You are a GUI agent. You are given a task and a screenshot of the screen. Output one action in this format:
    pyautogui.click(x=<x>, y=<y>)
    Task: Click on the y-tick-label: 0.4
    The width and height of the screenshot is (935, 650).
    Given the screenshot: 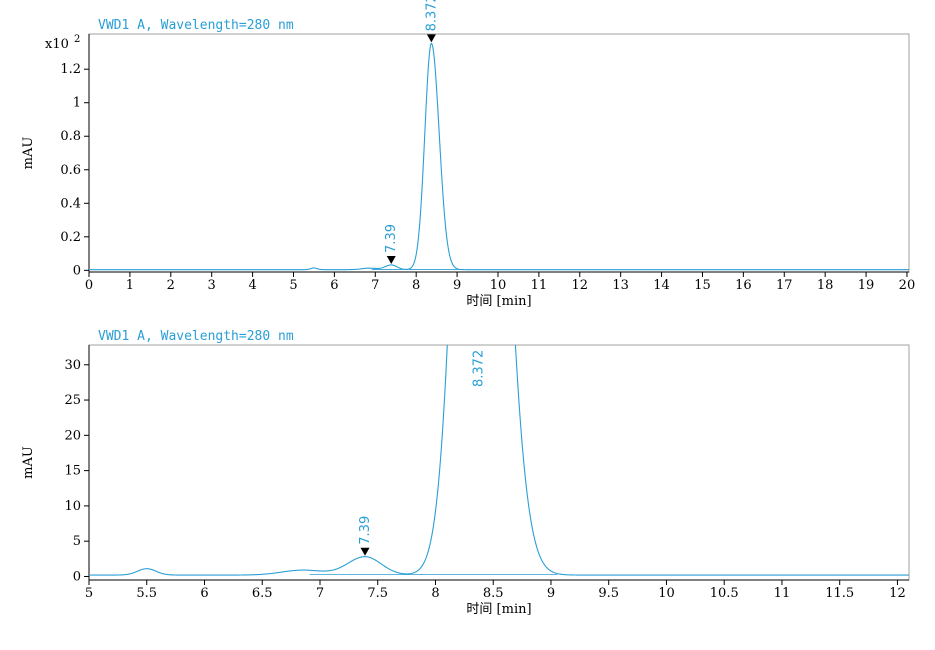 What is the action you would take?
    pyautogui.click(x=70, y=203)
    